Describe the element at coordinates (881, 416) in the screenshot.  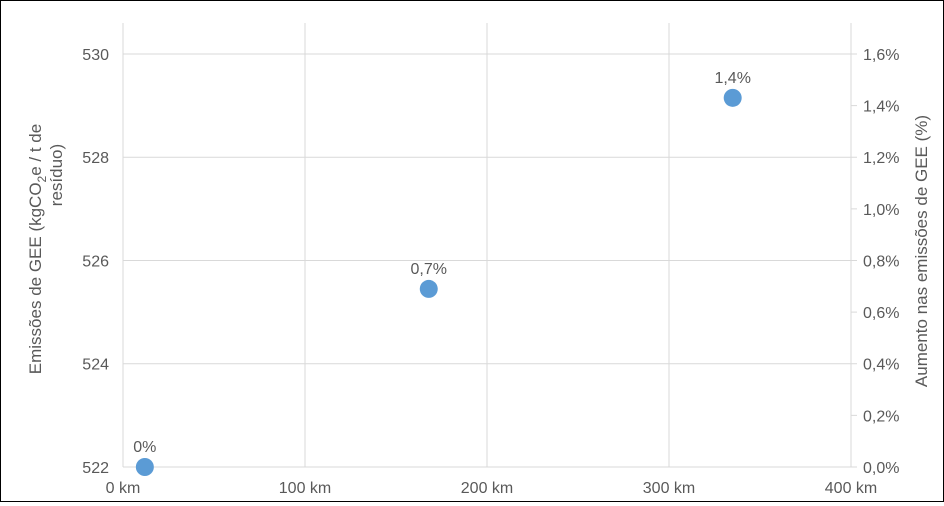
I see `y-right-tick-label: 0,2%` at that location.